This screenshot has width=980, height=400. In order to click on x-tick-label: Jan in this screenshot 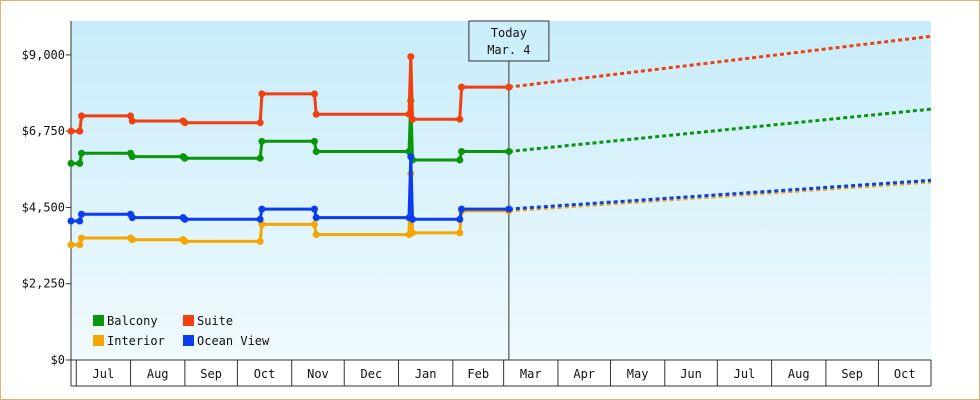, I will do `click(426, 374)`.